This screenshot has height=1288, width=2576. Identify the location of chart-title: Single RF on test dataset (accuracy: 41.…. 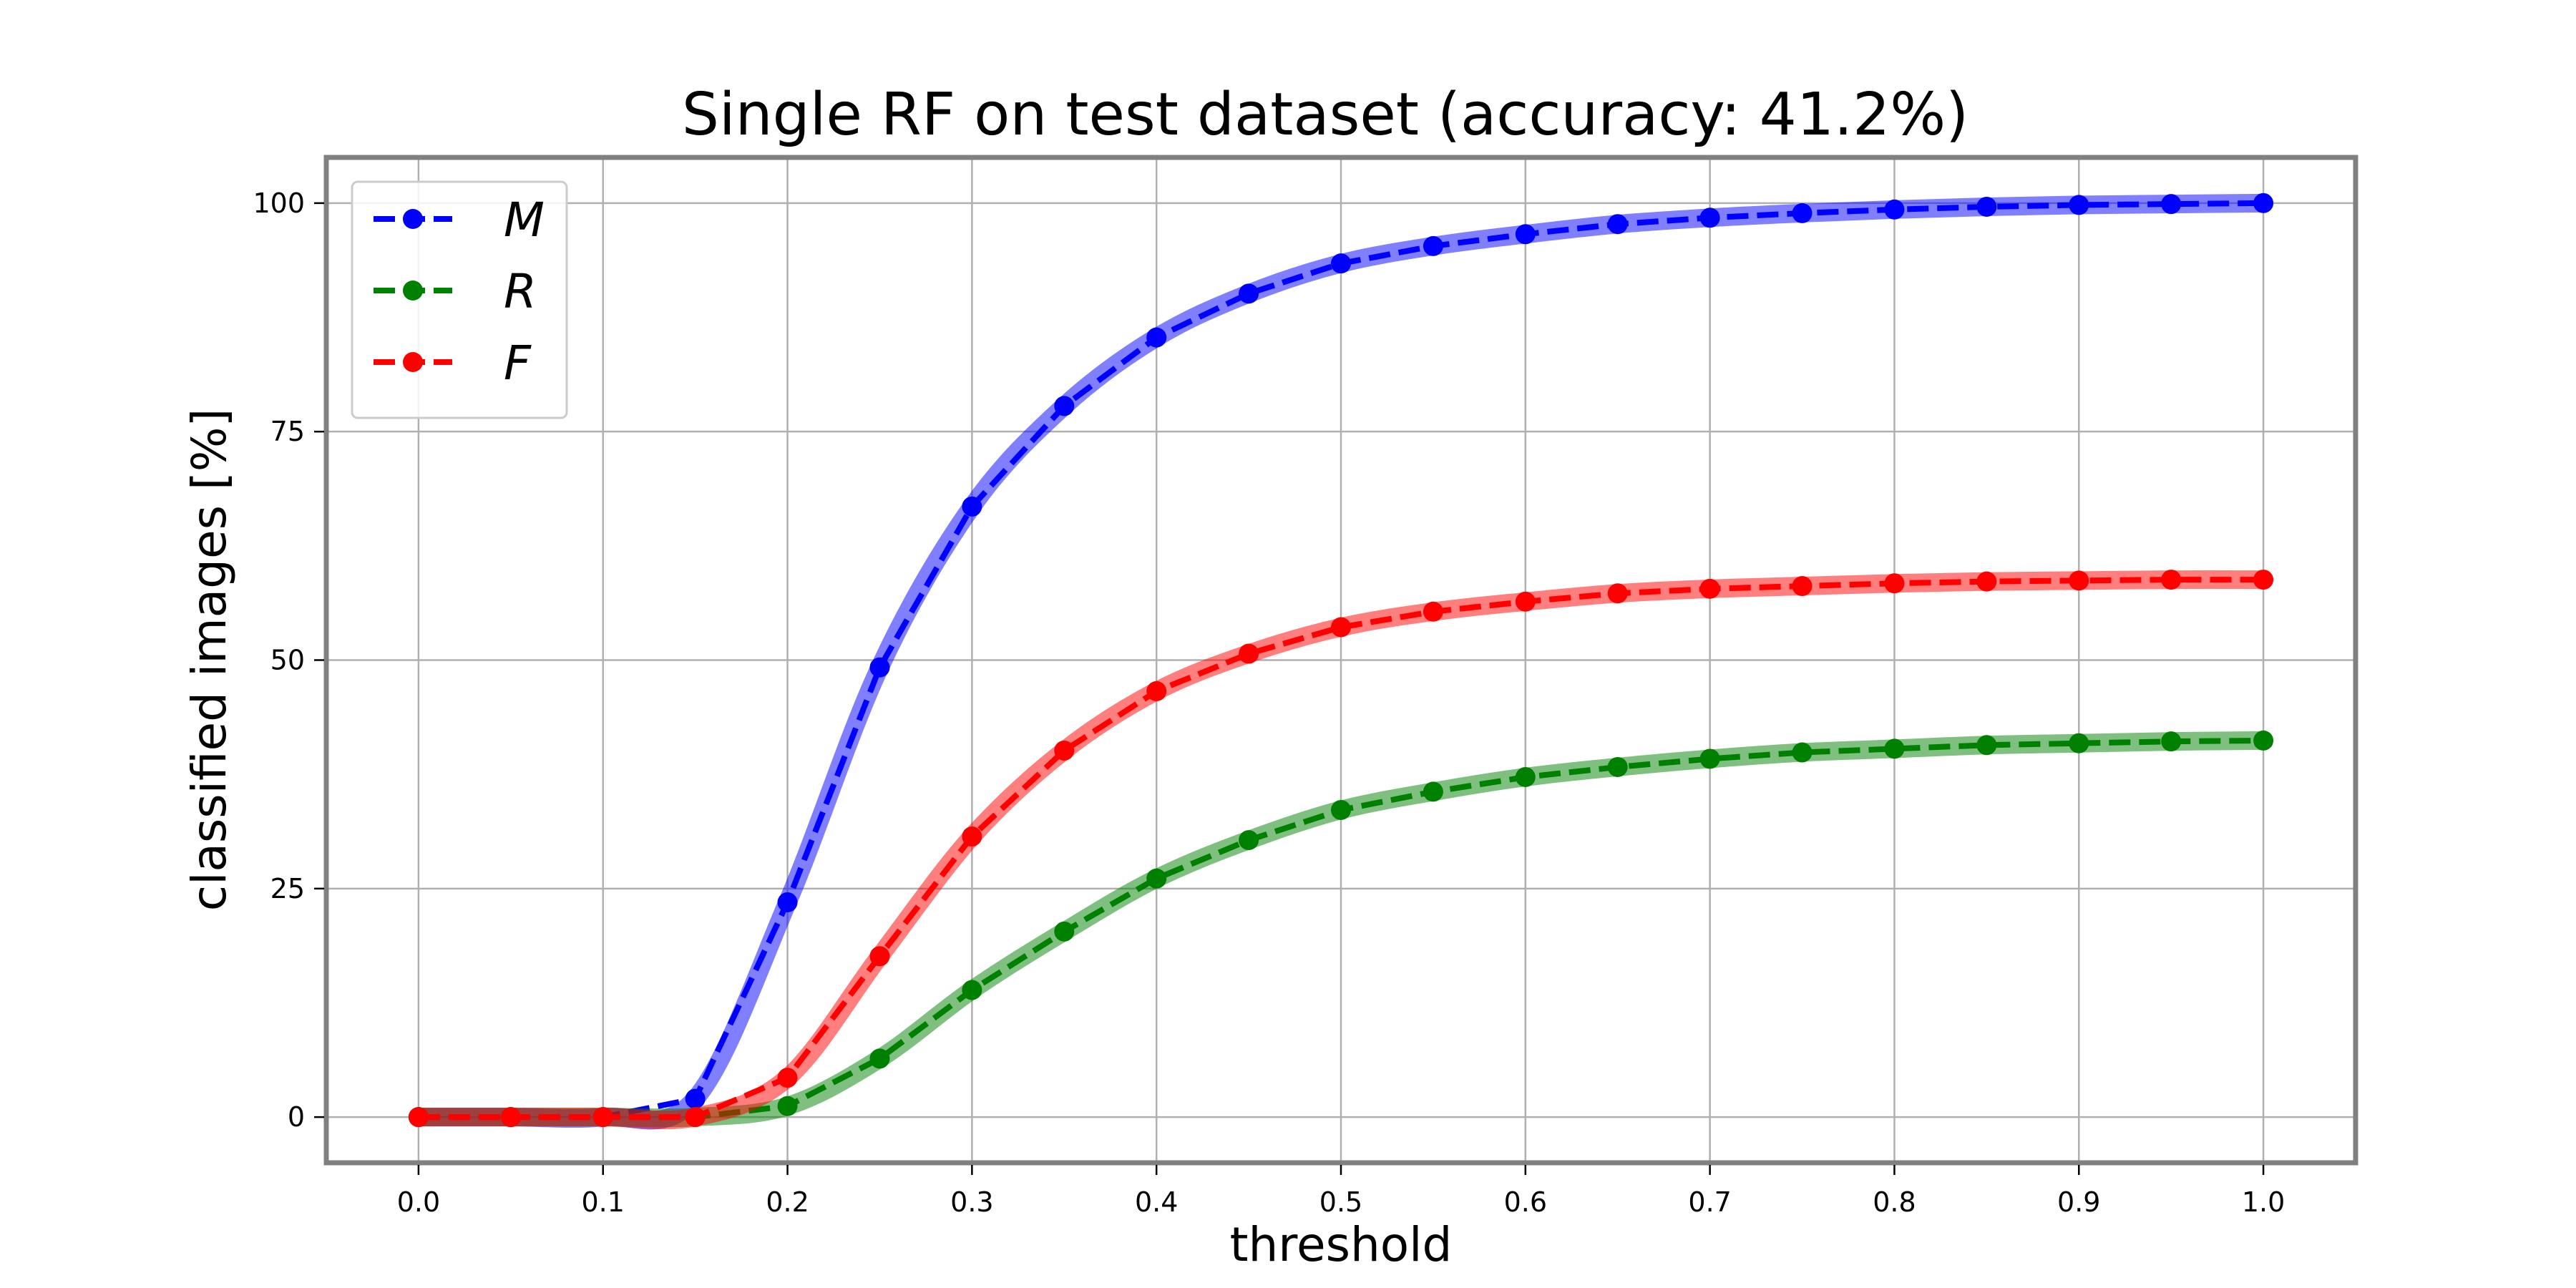
(1325, 115).